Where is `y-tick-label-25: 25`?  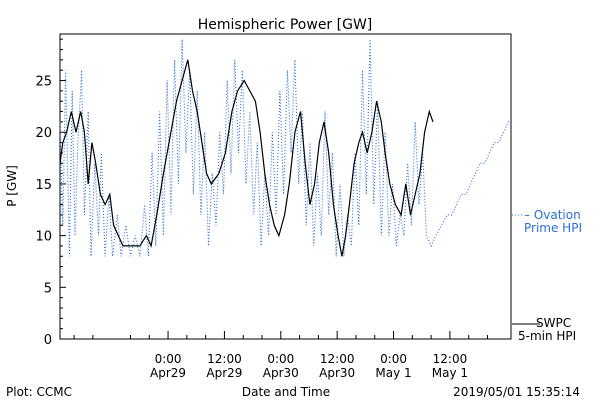 y-tick-label-25: 25 is located at coordinates (43, 82).